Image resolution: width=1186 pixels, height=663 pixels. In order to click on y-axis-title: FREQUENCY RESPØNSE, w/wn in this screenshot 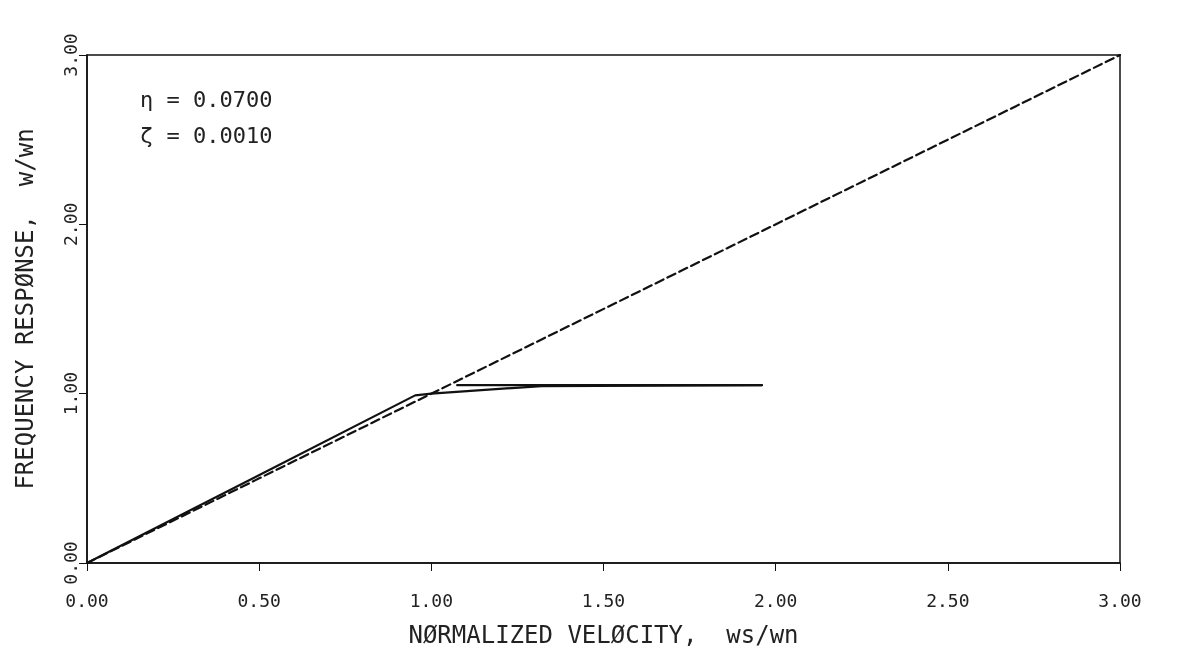, I will do `click(25, 309)`.